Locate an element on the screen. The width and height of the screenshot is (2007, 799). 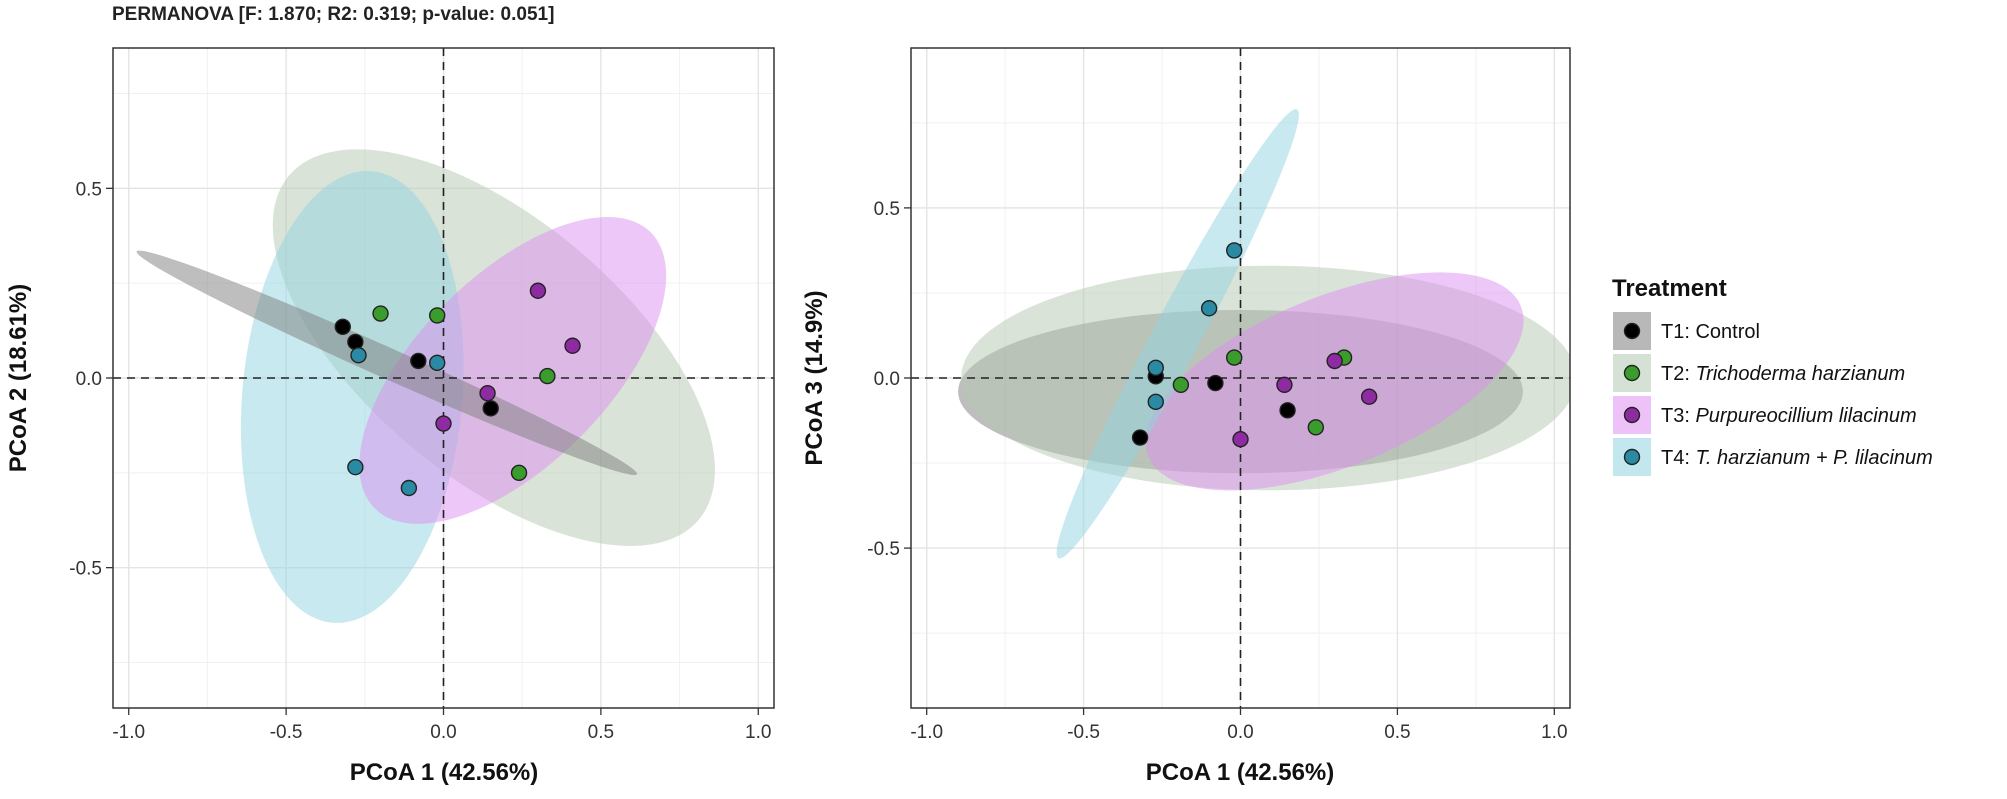
left-y-tick-label: -0.5 is located at coordinates (85, 569).